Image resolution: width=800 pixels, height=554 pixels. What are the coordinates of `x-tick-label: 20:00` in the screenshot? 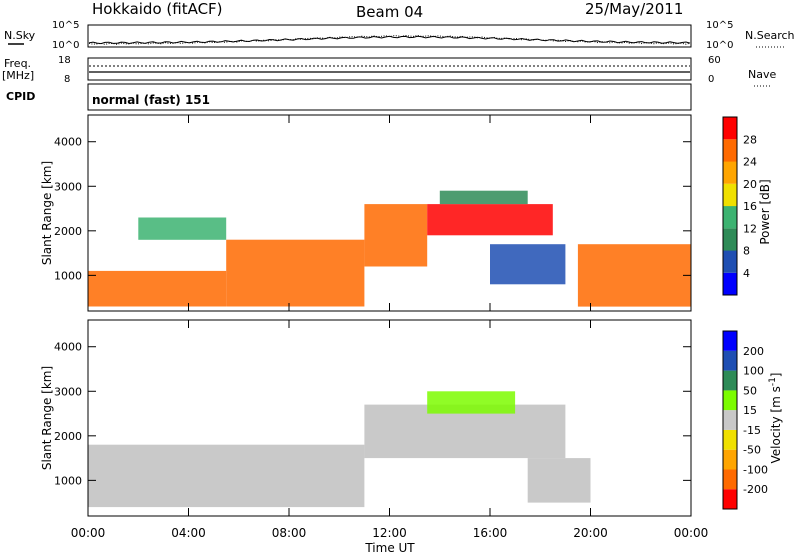 It's located at (590, 533).